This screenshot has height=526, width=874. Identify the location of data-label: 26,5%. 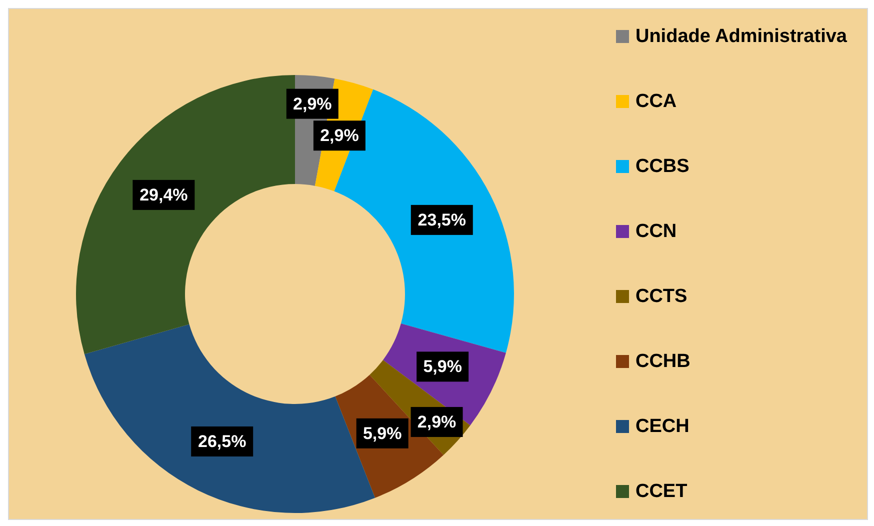
(222, 441).